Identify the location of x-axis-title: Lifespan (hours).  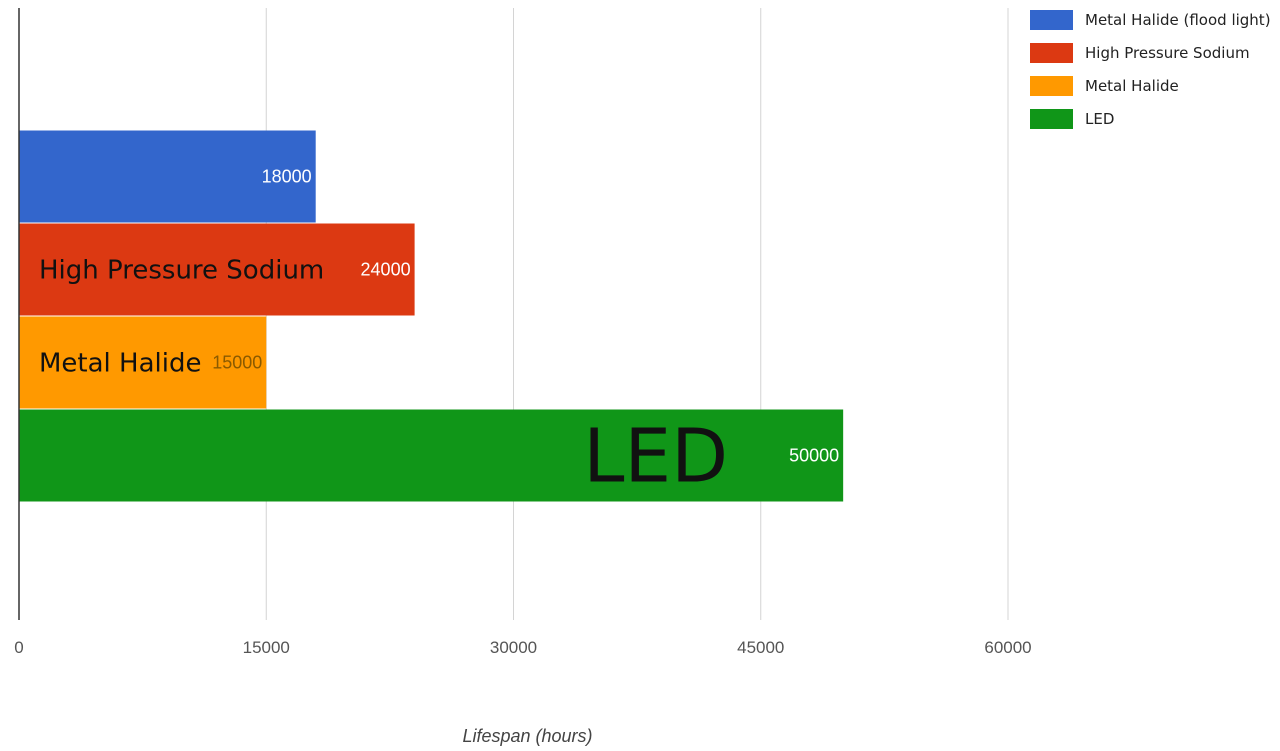
(527, 736).